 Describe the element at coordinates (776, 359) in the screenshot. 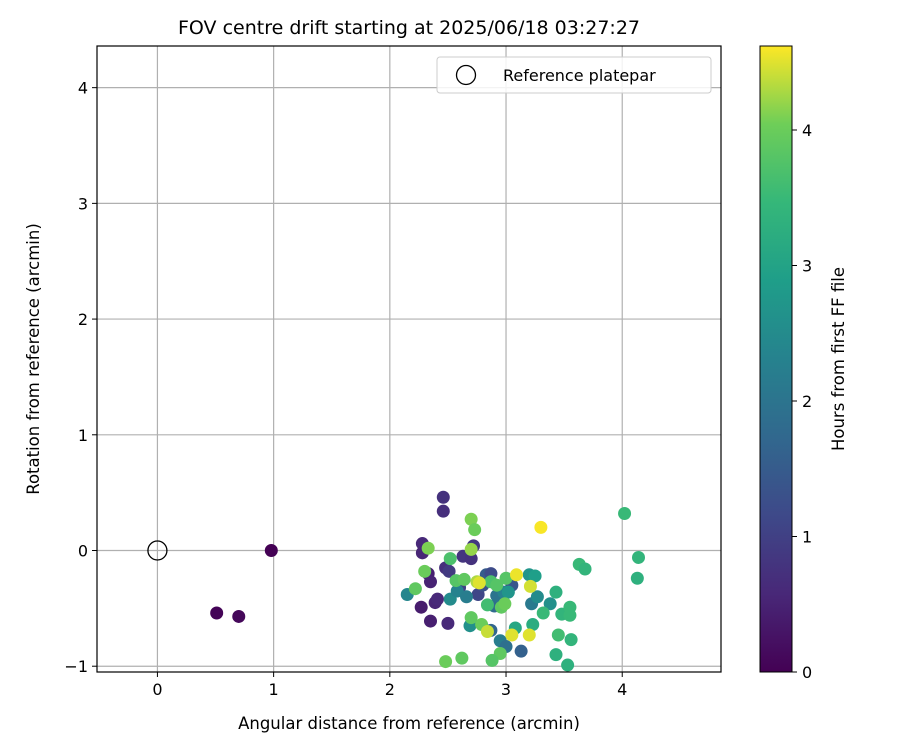

I see `colorbar-gradient` at that location.